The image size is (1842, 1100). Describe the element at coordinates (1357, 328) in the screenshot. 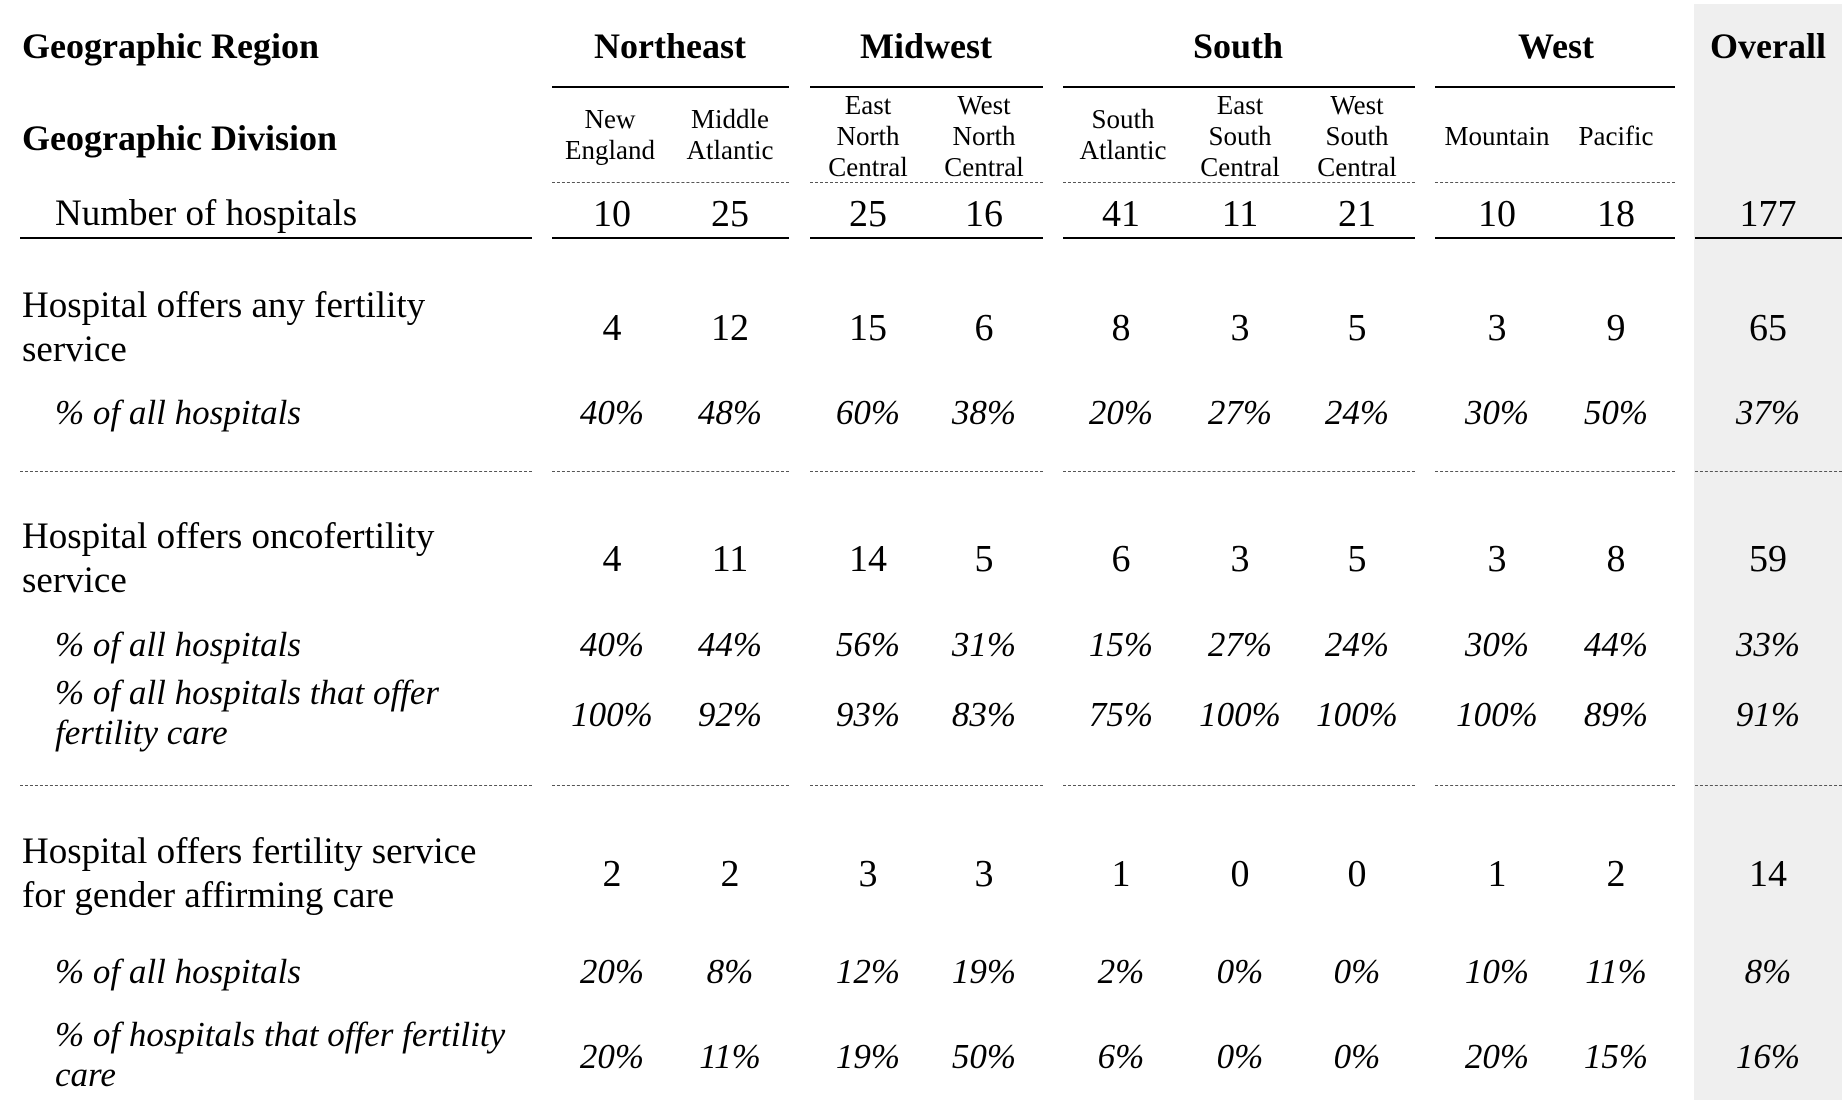

I see `any-west-south-central: 5` at that location.